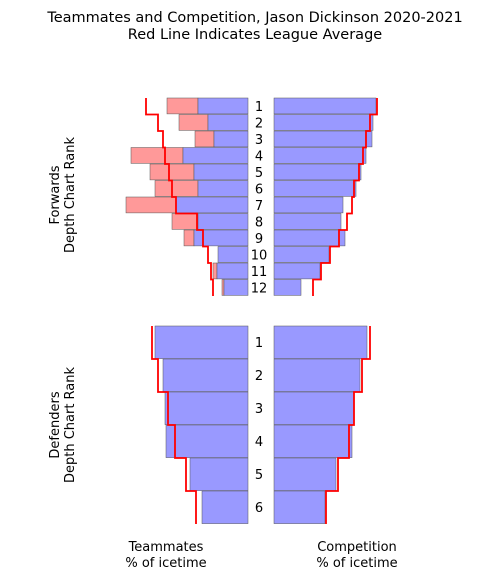 The height and width of the screenshot is (585, 500). Describe the element at coordinates (259, 206) in the screenshot. I see `forwards-rank-label: 7` at that location.